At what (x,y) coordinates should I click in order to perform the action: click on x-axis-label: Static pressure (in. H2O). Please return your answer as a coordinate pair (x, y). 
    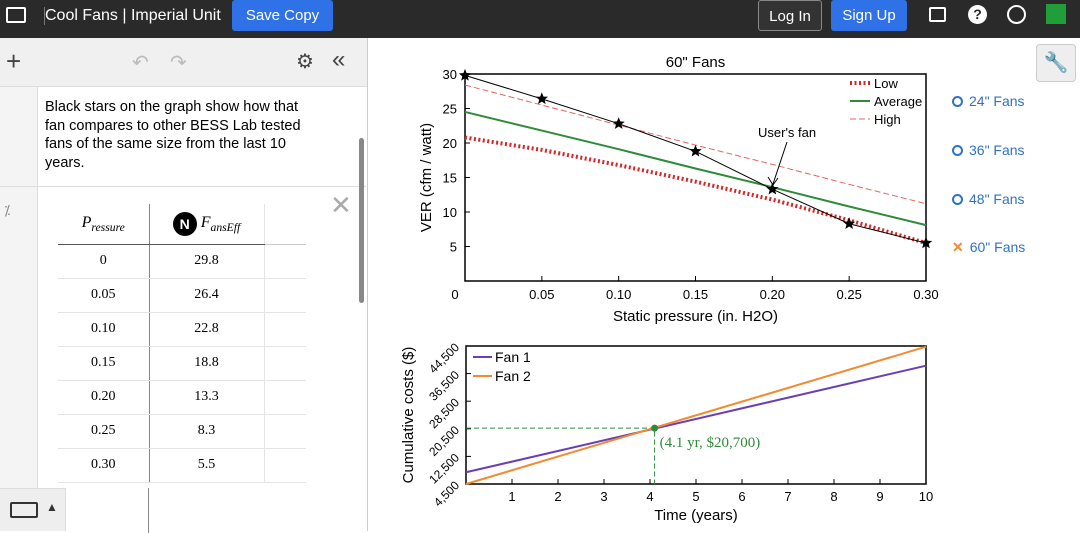
    Looking at the image, I should click on (695, 316).